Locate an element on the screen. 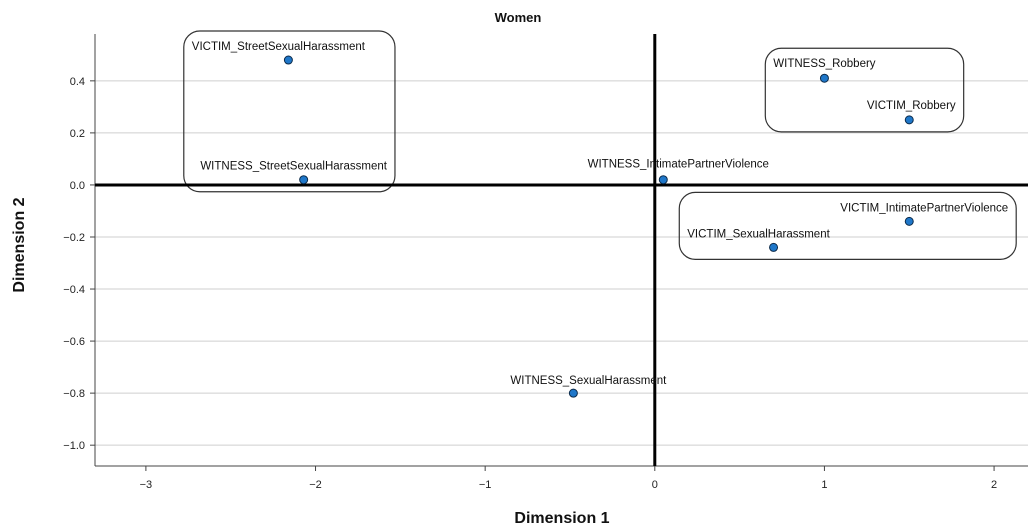  y-axis-title: Dimension 2 is located at coordinates (19, 244).